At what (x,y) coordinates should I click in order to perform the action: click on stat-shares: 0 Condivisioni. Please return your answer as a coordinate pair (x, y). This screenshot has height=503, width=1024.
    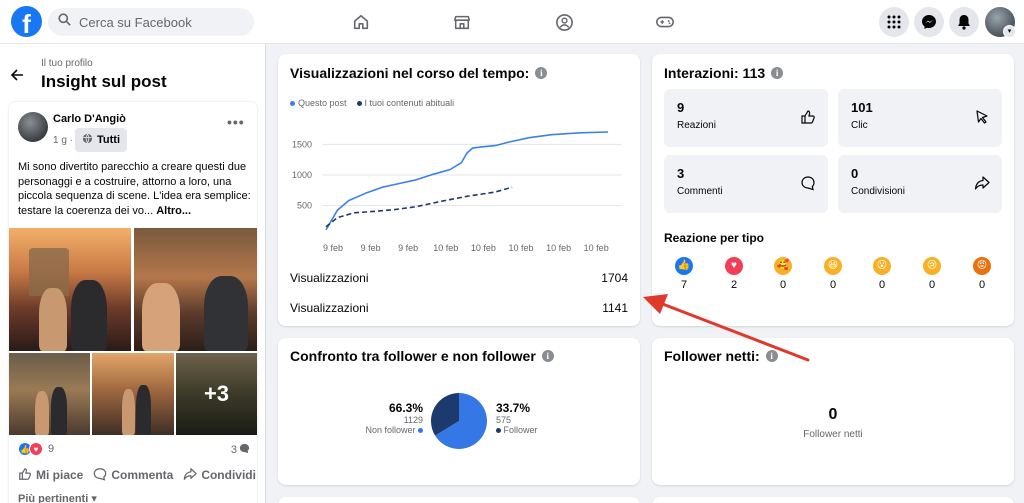
    Looking at the image, I should click on (920, 184).